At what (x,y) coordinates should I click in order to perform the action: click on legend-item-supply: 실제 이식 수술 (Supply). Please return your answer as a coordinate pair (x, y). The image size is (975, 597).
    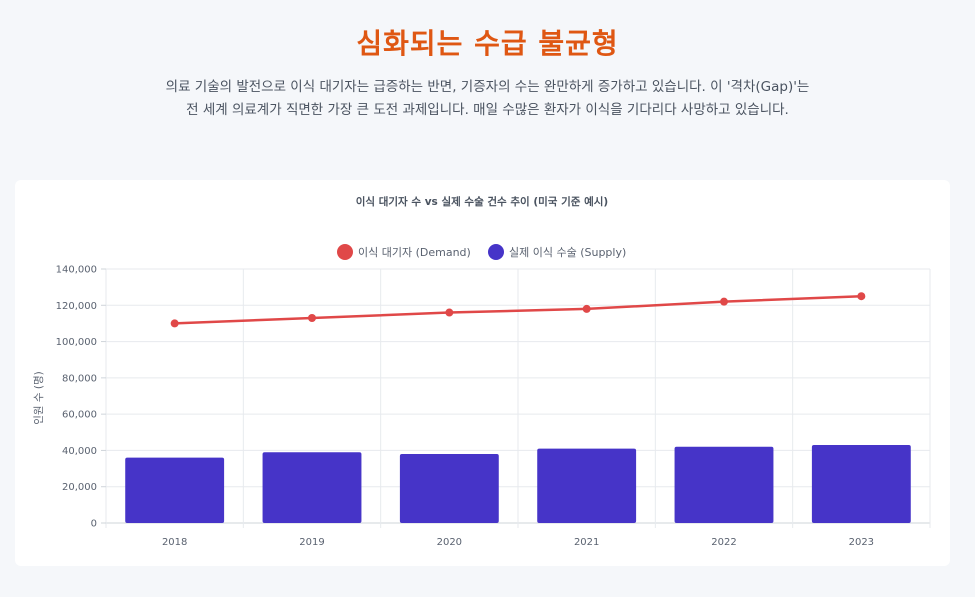
    Looking at the image, I should click on (557, 252).